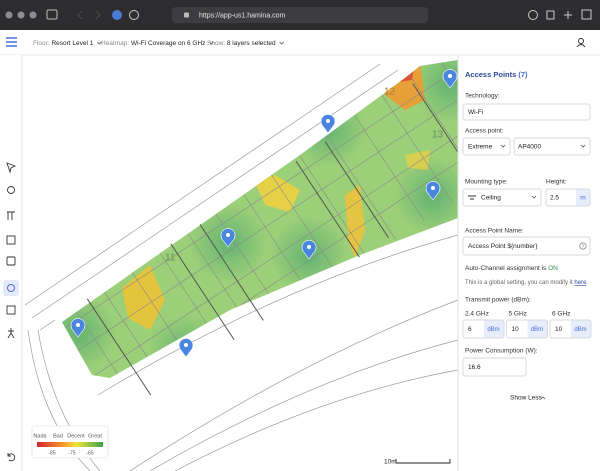 This screenshot has height=471, width=600. What do you see at coordinates (417, 160) in the screenshot?
I see `heat-weak` at bounding box center [417, 160].